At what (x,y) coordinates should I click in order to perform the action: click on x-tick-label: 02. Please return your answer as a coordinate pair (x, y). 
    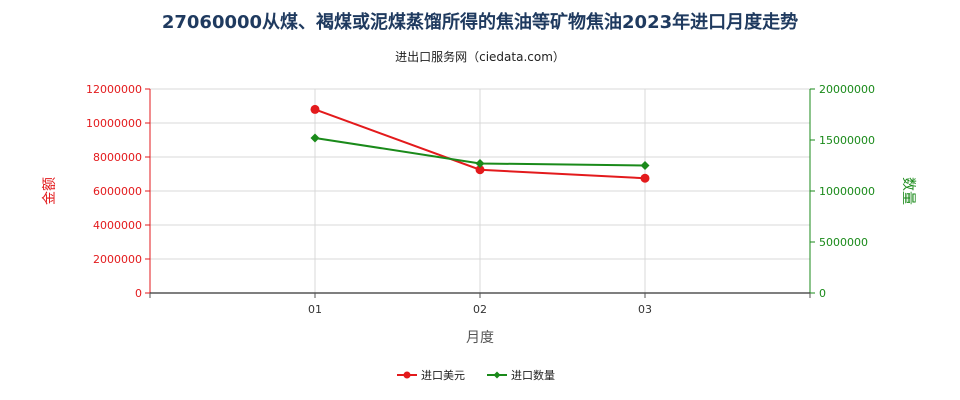
    Looking at the image, I should click on (480, 309).